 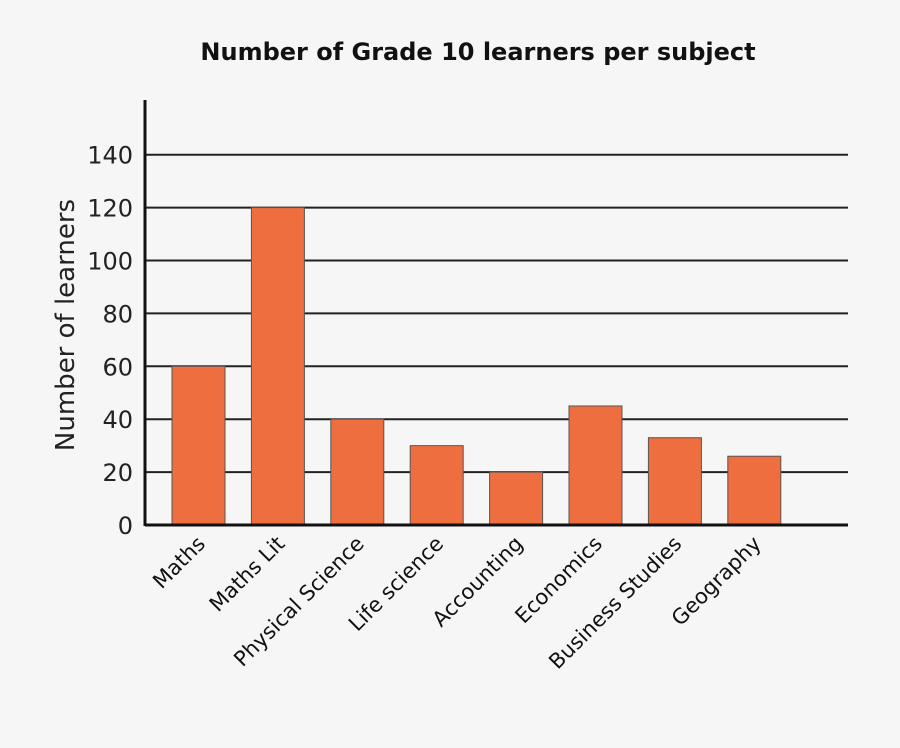 I want to click on chart-title: Number of Grade 10 learners per subject, so click(x=478, y=52).